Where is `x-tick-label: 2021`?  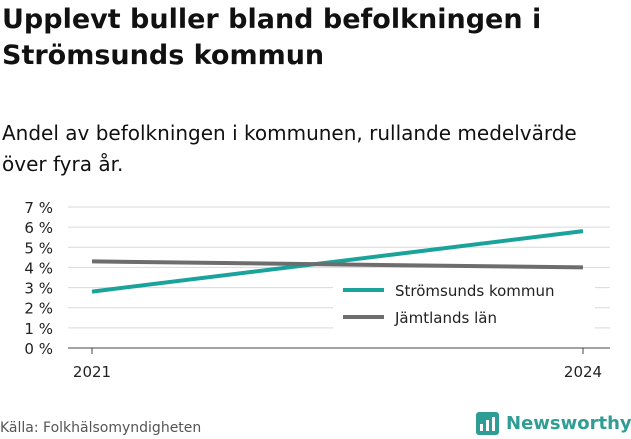 x-tick-label: 2021 is located at coordinates (92, 372).